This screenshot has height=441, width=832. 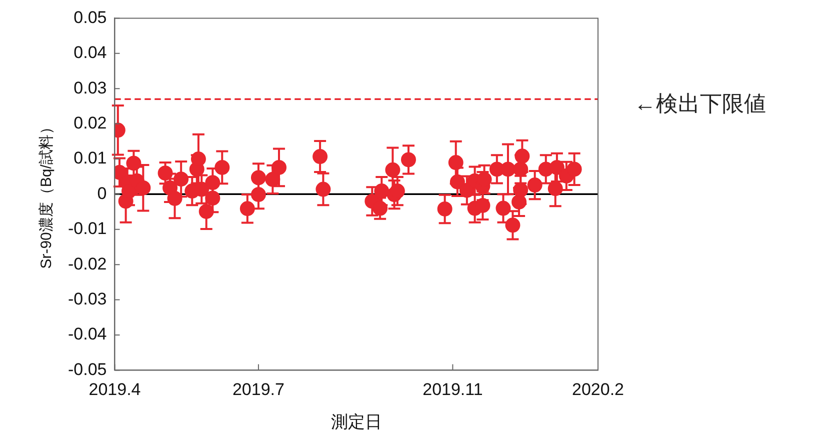 I want to click on y-tick-label: 0.02, so click(x=90, y=122).